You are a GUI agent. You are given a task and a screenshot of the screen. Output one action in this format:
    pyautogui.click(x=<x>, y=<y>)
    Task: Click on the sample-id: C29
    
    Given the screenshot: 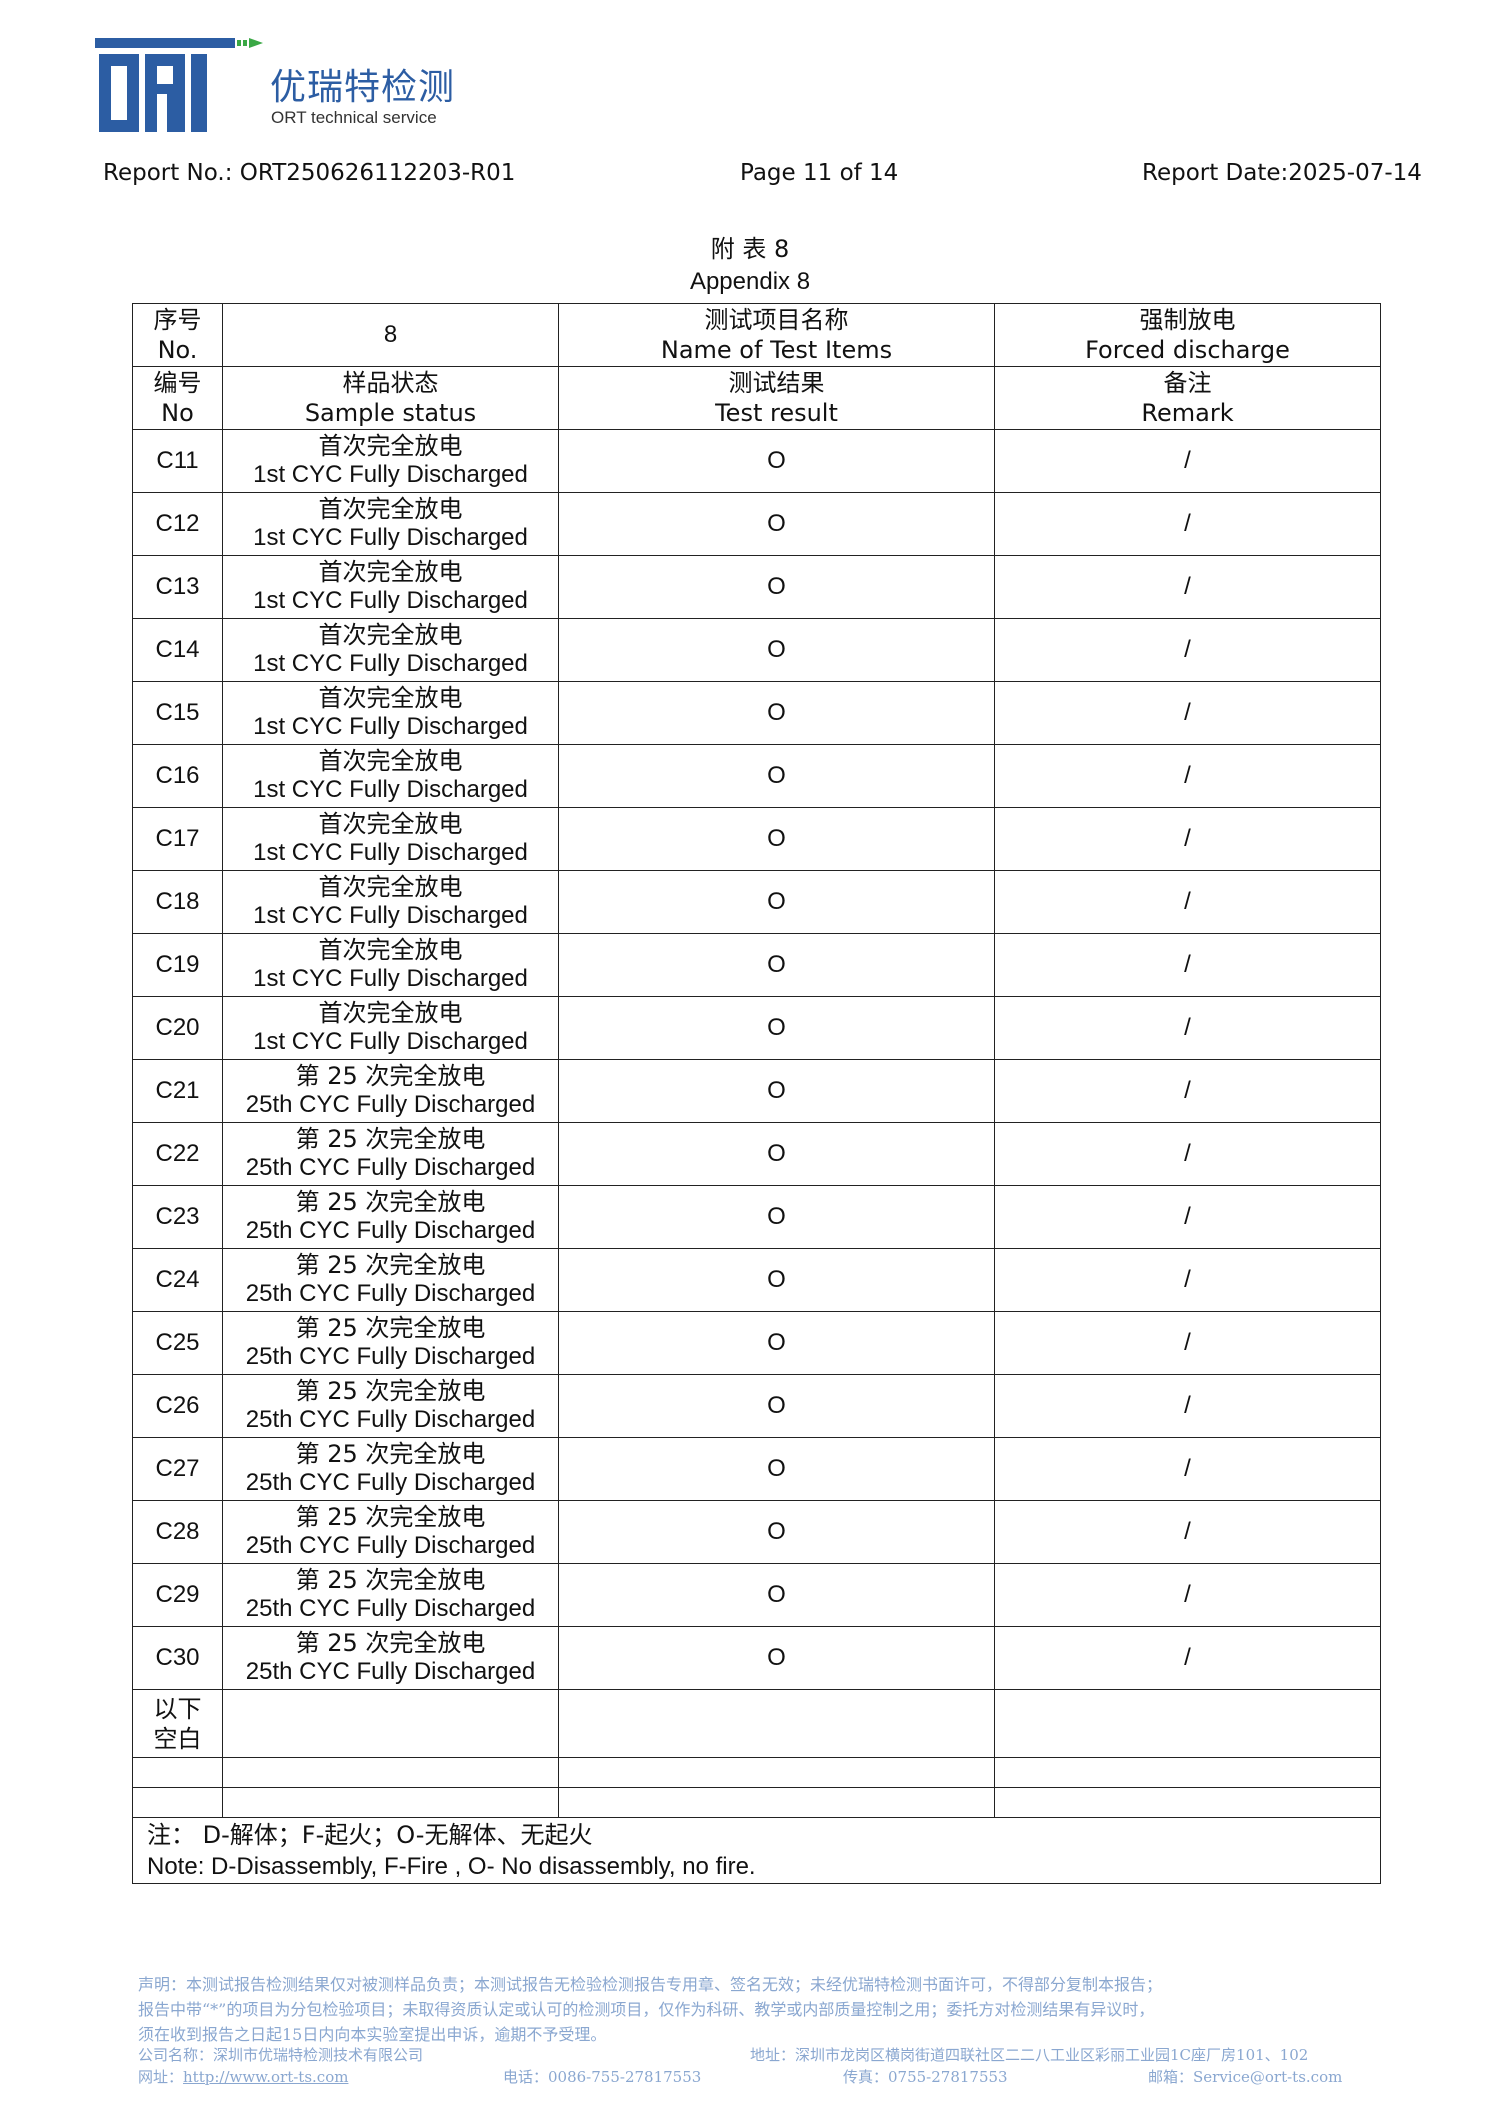 What is the action you would take?
    pyautogui.click(x=177, y=1595)
    